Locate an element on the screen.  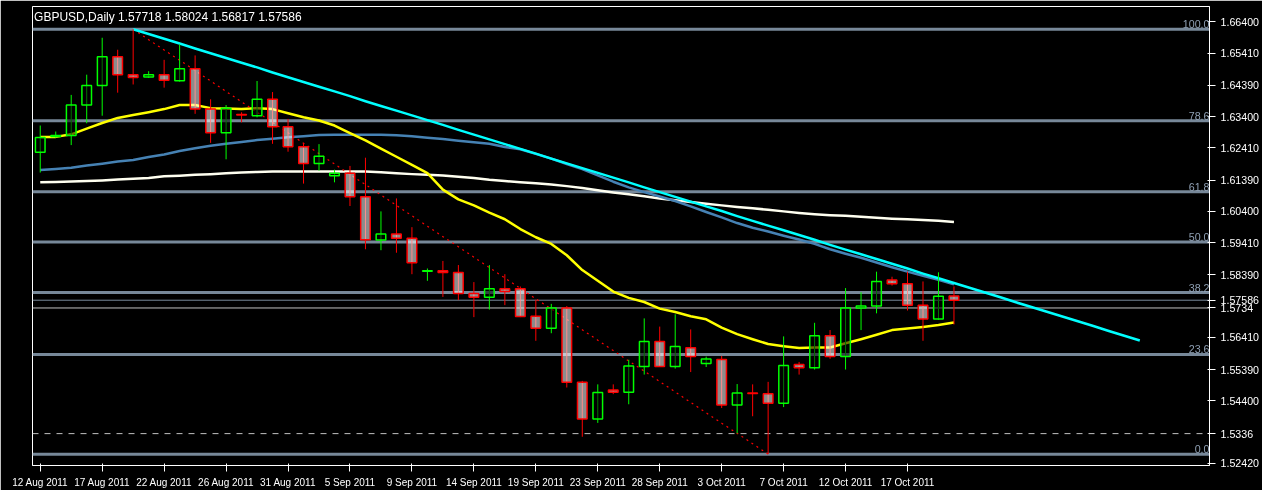
x-tick-label: 12 Oct 2011 is located at coordinates (845, 482).